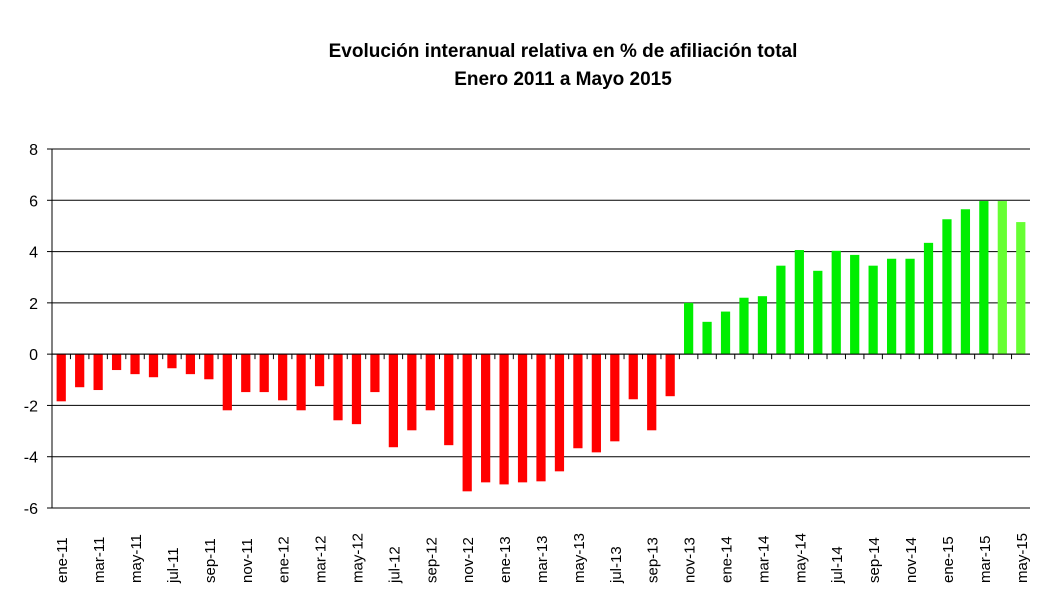  I want to click on x-tick-label: ene-13, so click(505, 559).